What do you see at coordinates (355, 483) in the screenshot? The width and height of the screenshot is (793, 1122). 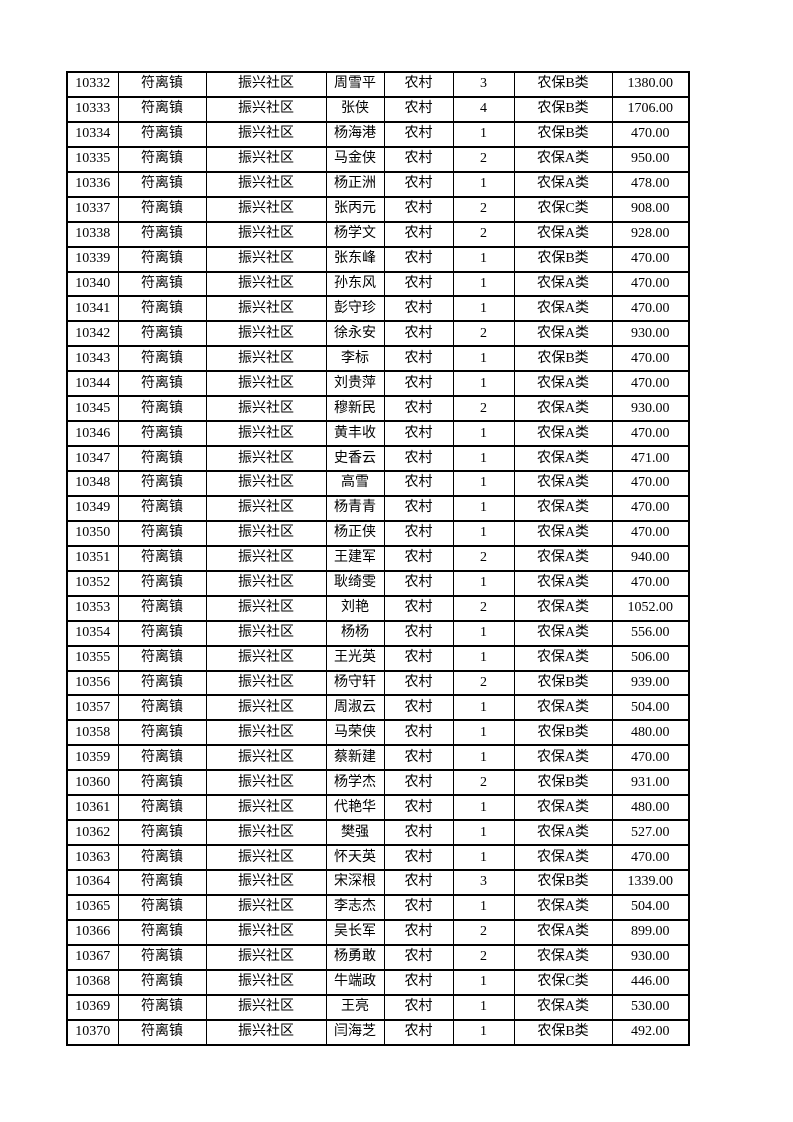 I see `cell-name: 高雪` at bounding box center [355, 483].